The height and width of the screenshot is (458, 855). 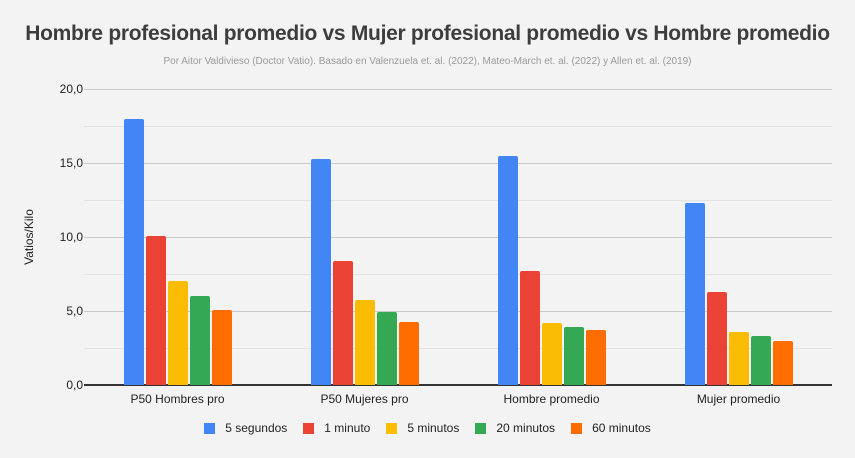 What do you see at coordinates (621, 428) in the screenshot?
I see `legend-label: 60 minutos` at bounding box center [621, 428].